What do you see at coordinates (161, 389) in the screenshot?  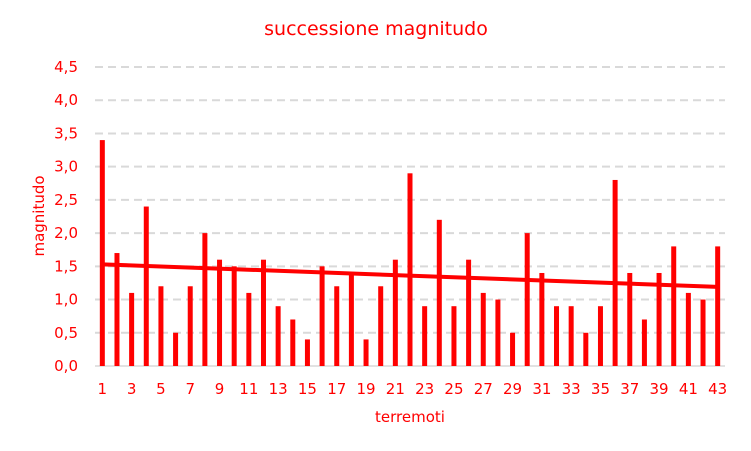 I see `x-tick-label: 5` at bounding box center [161, 389].